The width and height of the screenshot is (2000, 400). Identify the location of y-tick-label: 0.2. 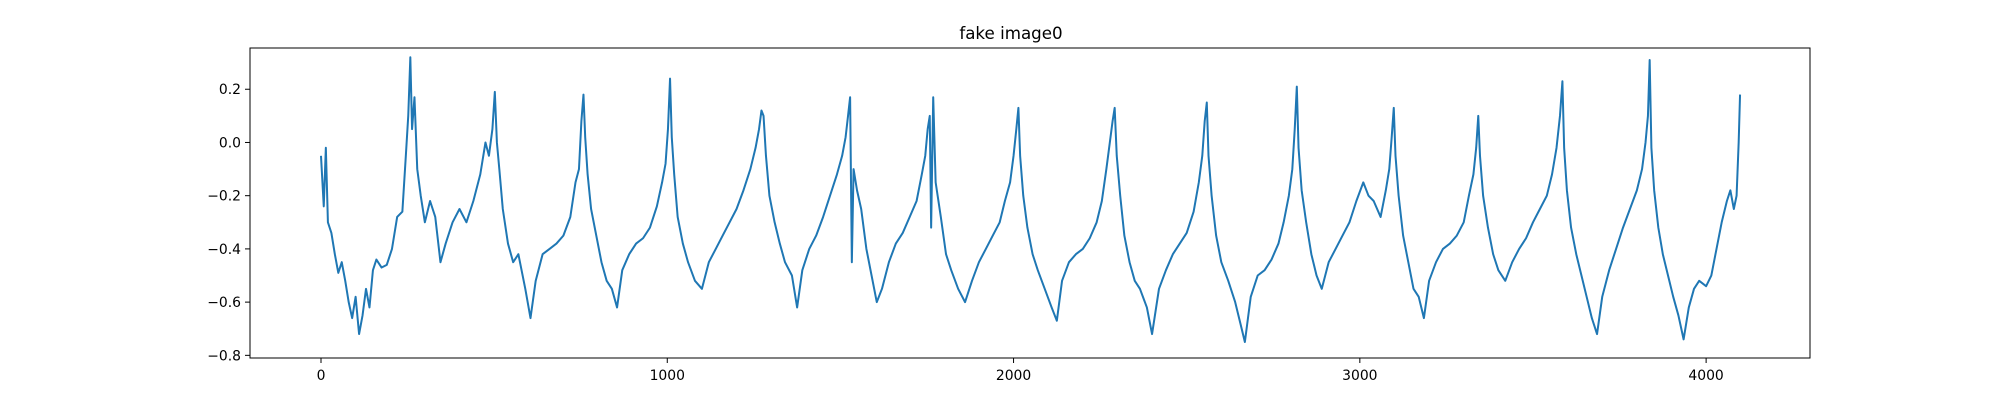
(230, 90).